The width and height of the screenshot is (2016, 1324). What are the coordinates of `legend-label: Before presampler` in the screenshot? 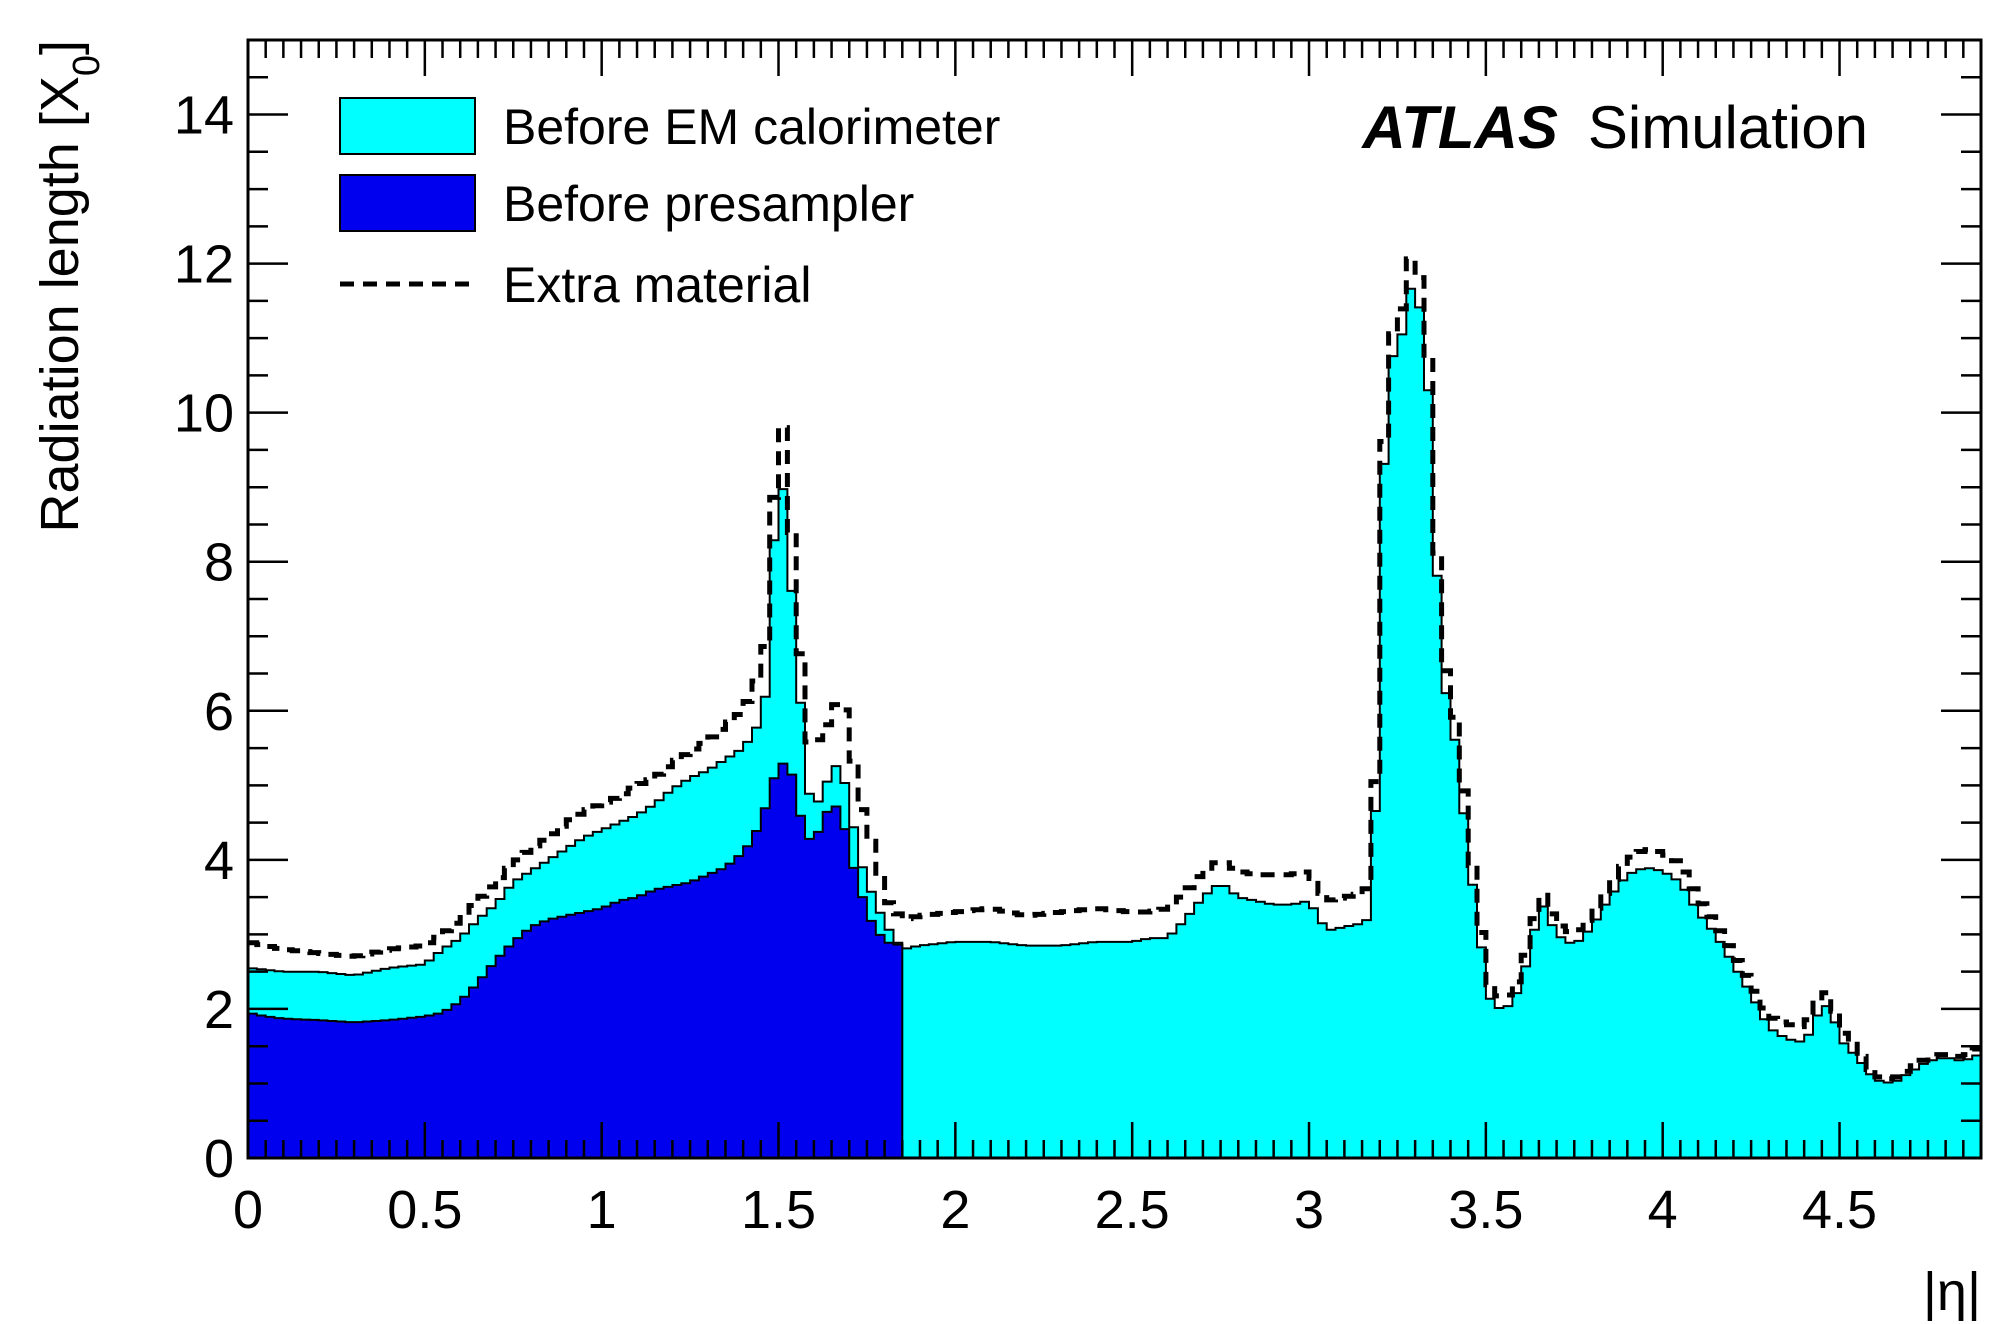 It's located at (708, 204).